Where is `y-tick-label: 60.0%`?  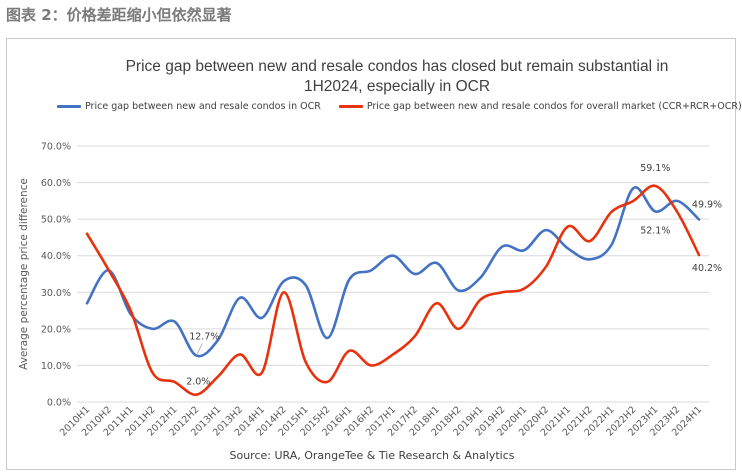 y-tick-label: 60.0% is located at coordinates (56, 183).